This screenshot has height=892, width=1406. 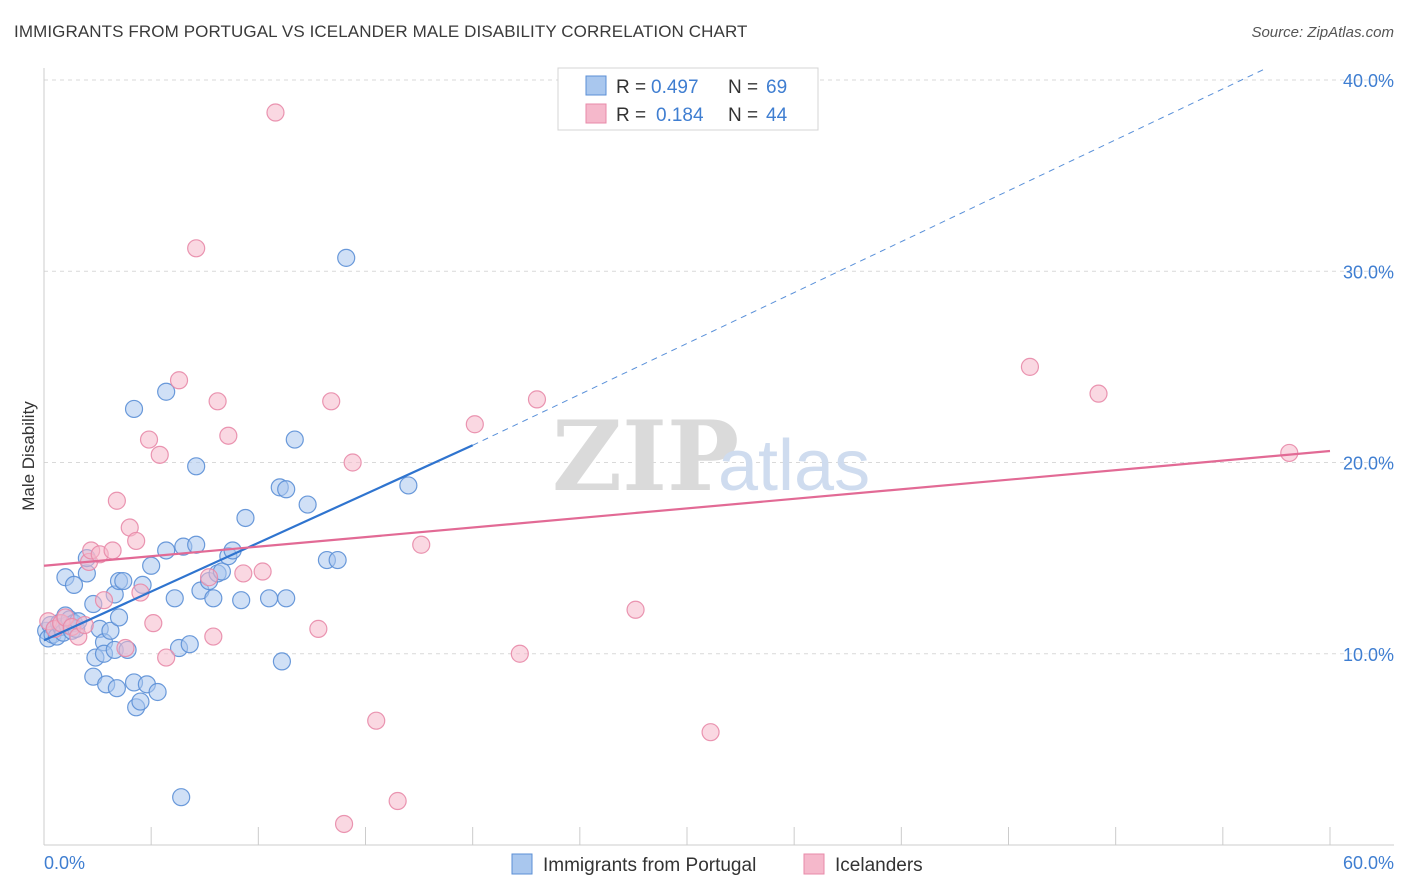 What do you see at coordinates (28, 456) in the screenshot?
I see `y-axis-title: Male Disability` at bounding box center [28, 456].